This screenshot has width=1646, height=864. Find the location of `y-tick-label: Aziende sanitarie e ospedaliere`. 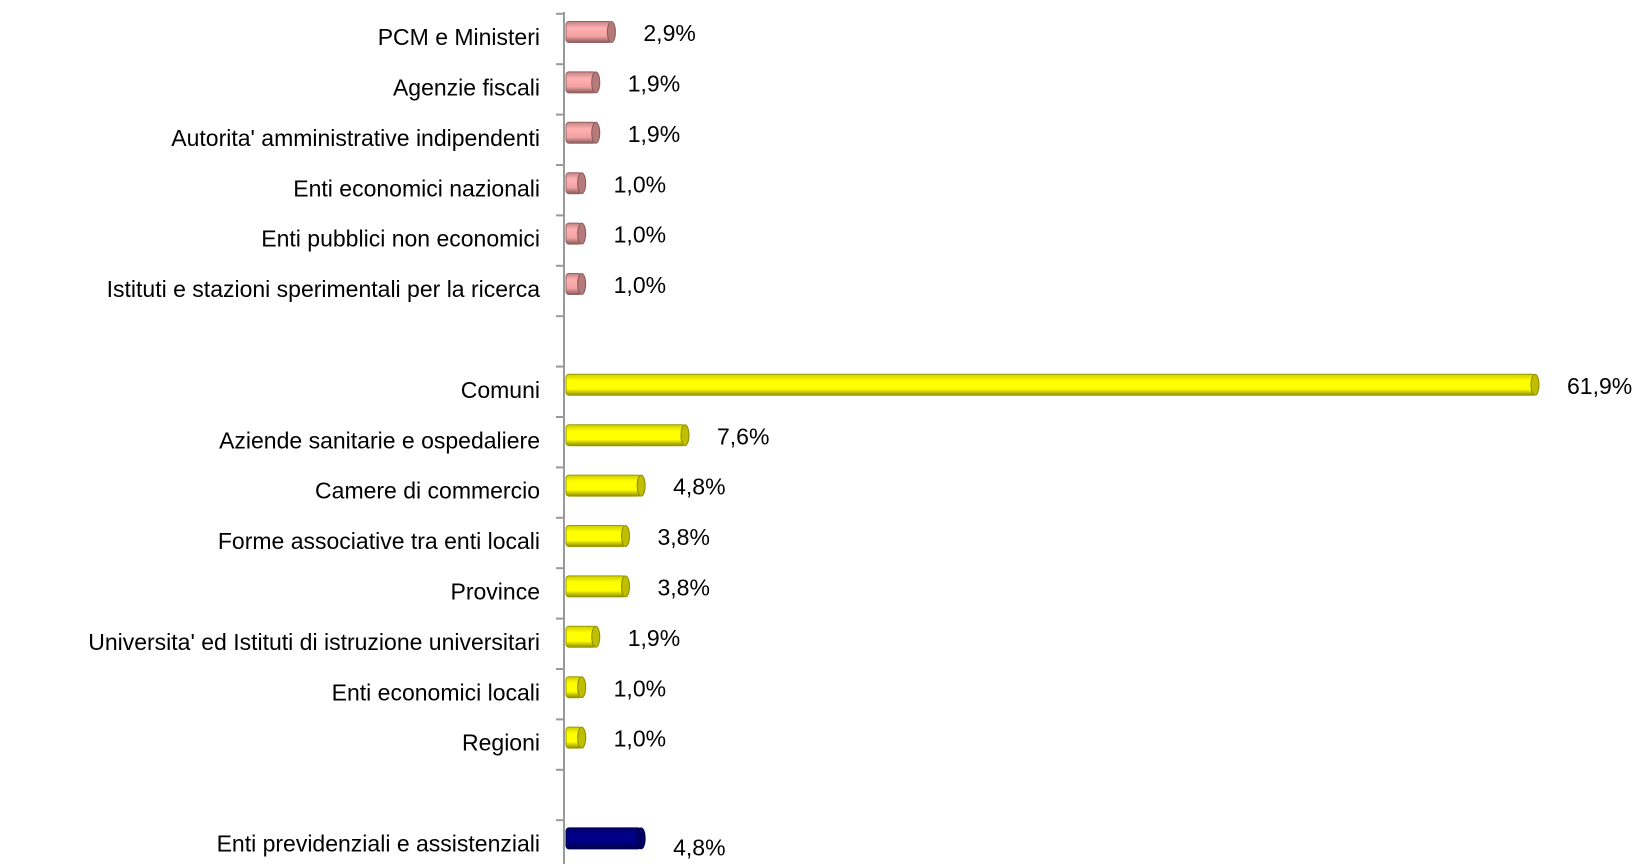

y-tick-label: Aziende sanitarie e ospedaliere is located at coordinates (379, 440).